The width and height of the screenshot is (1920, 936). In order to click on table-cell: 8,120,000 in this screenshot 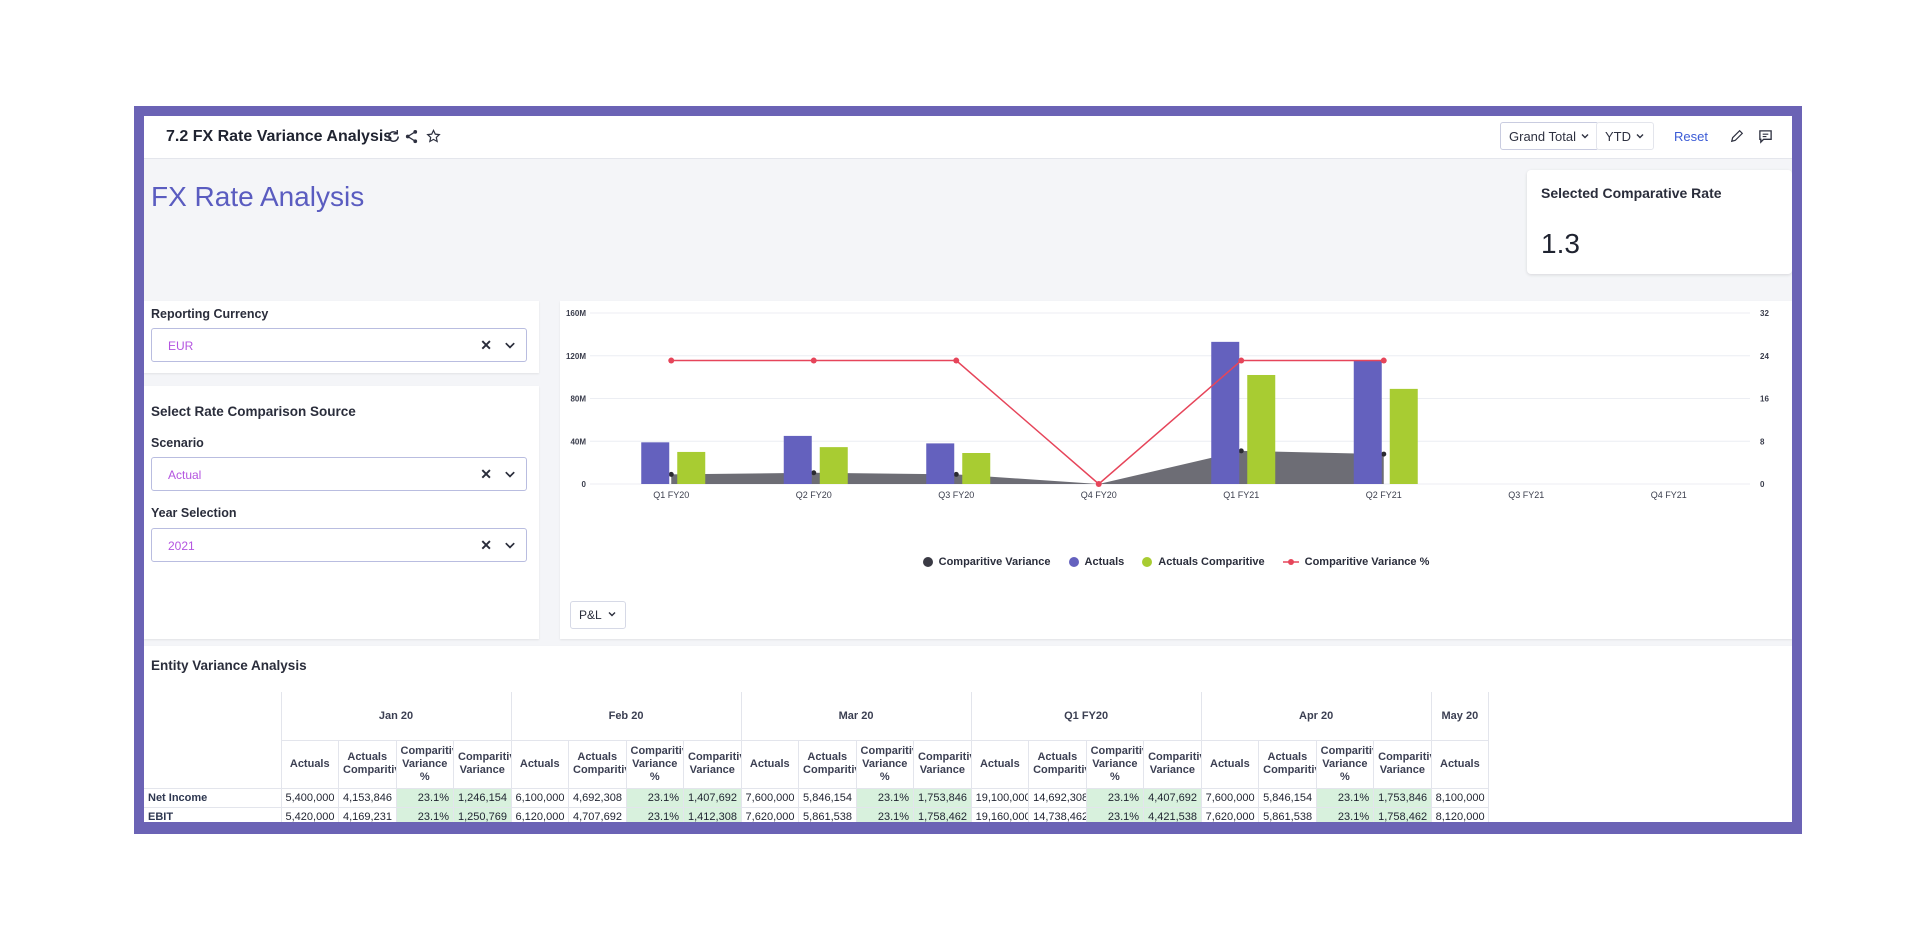, I will do `click(1460, 814)`.